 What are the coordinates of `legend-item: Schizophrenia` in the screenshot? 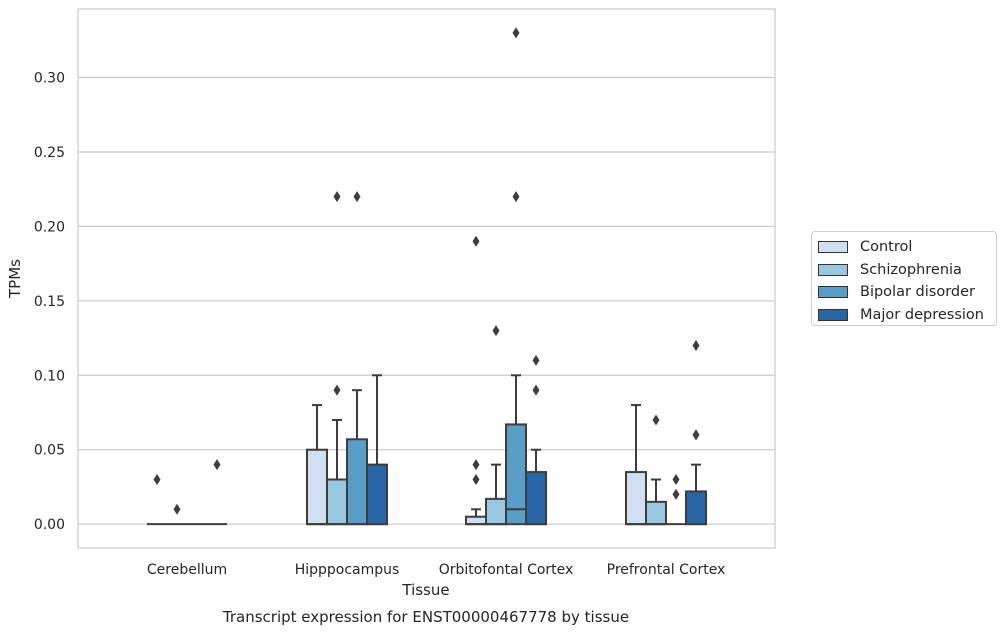 It's located at (904, 270).